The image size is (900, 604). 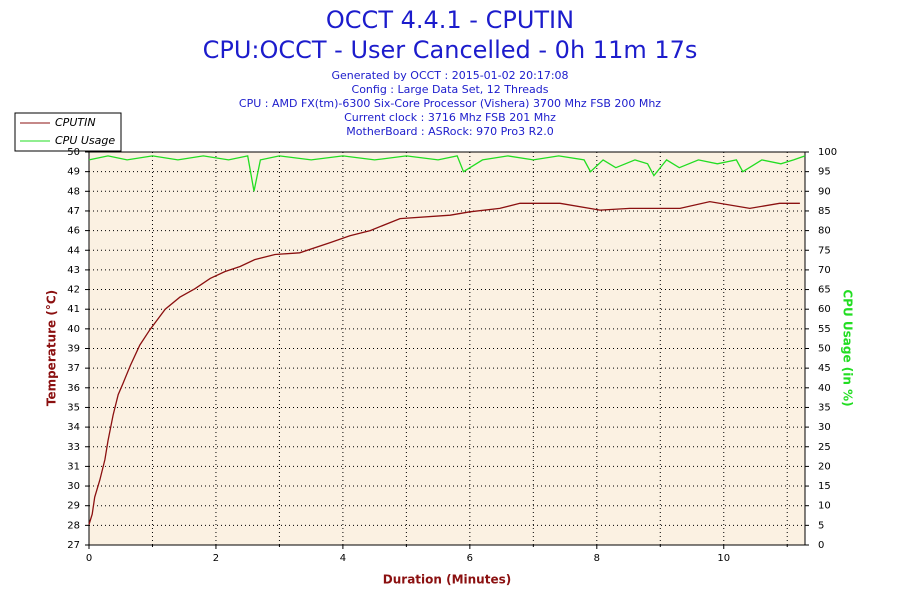 I want to click on y-tick-label: 33, so click(x=73, y=447).